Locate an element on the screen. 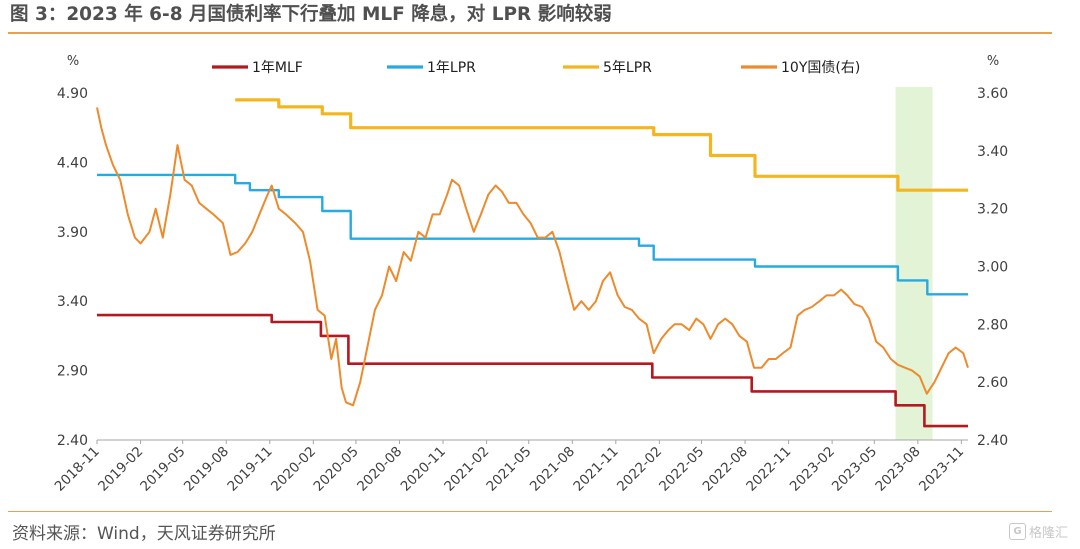 The image size is (1080, 549). x-tick-label: 2019-08 is located at coordinates (206, 469).